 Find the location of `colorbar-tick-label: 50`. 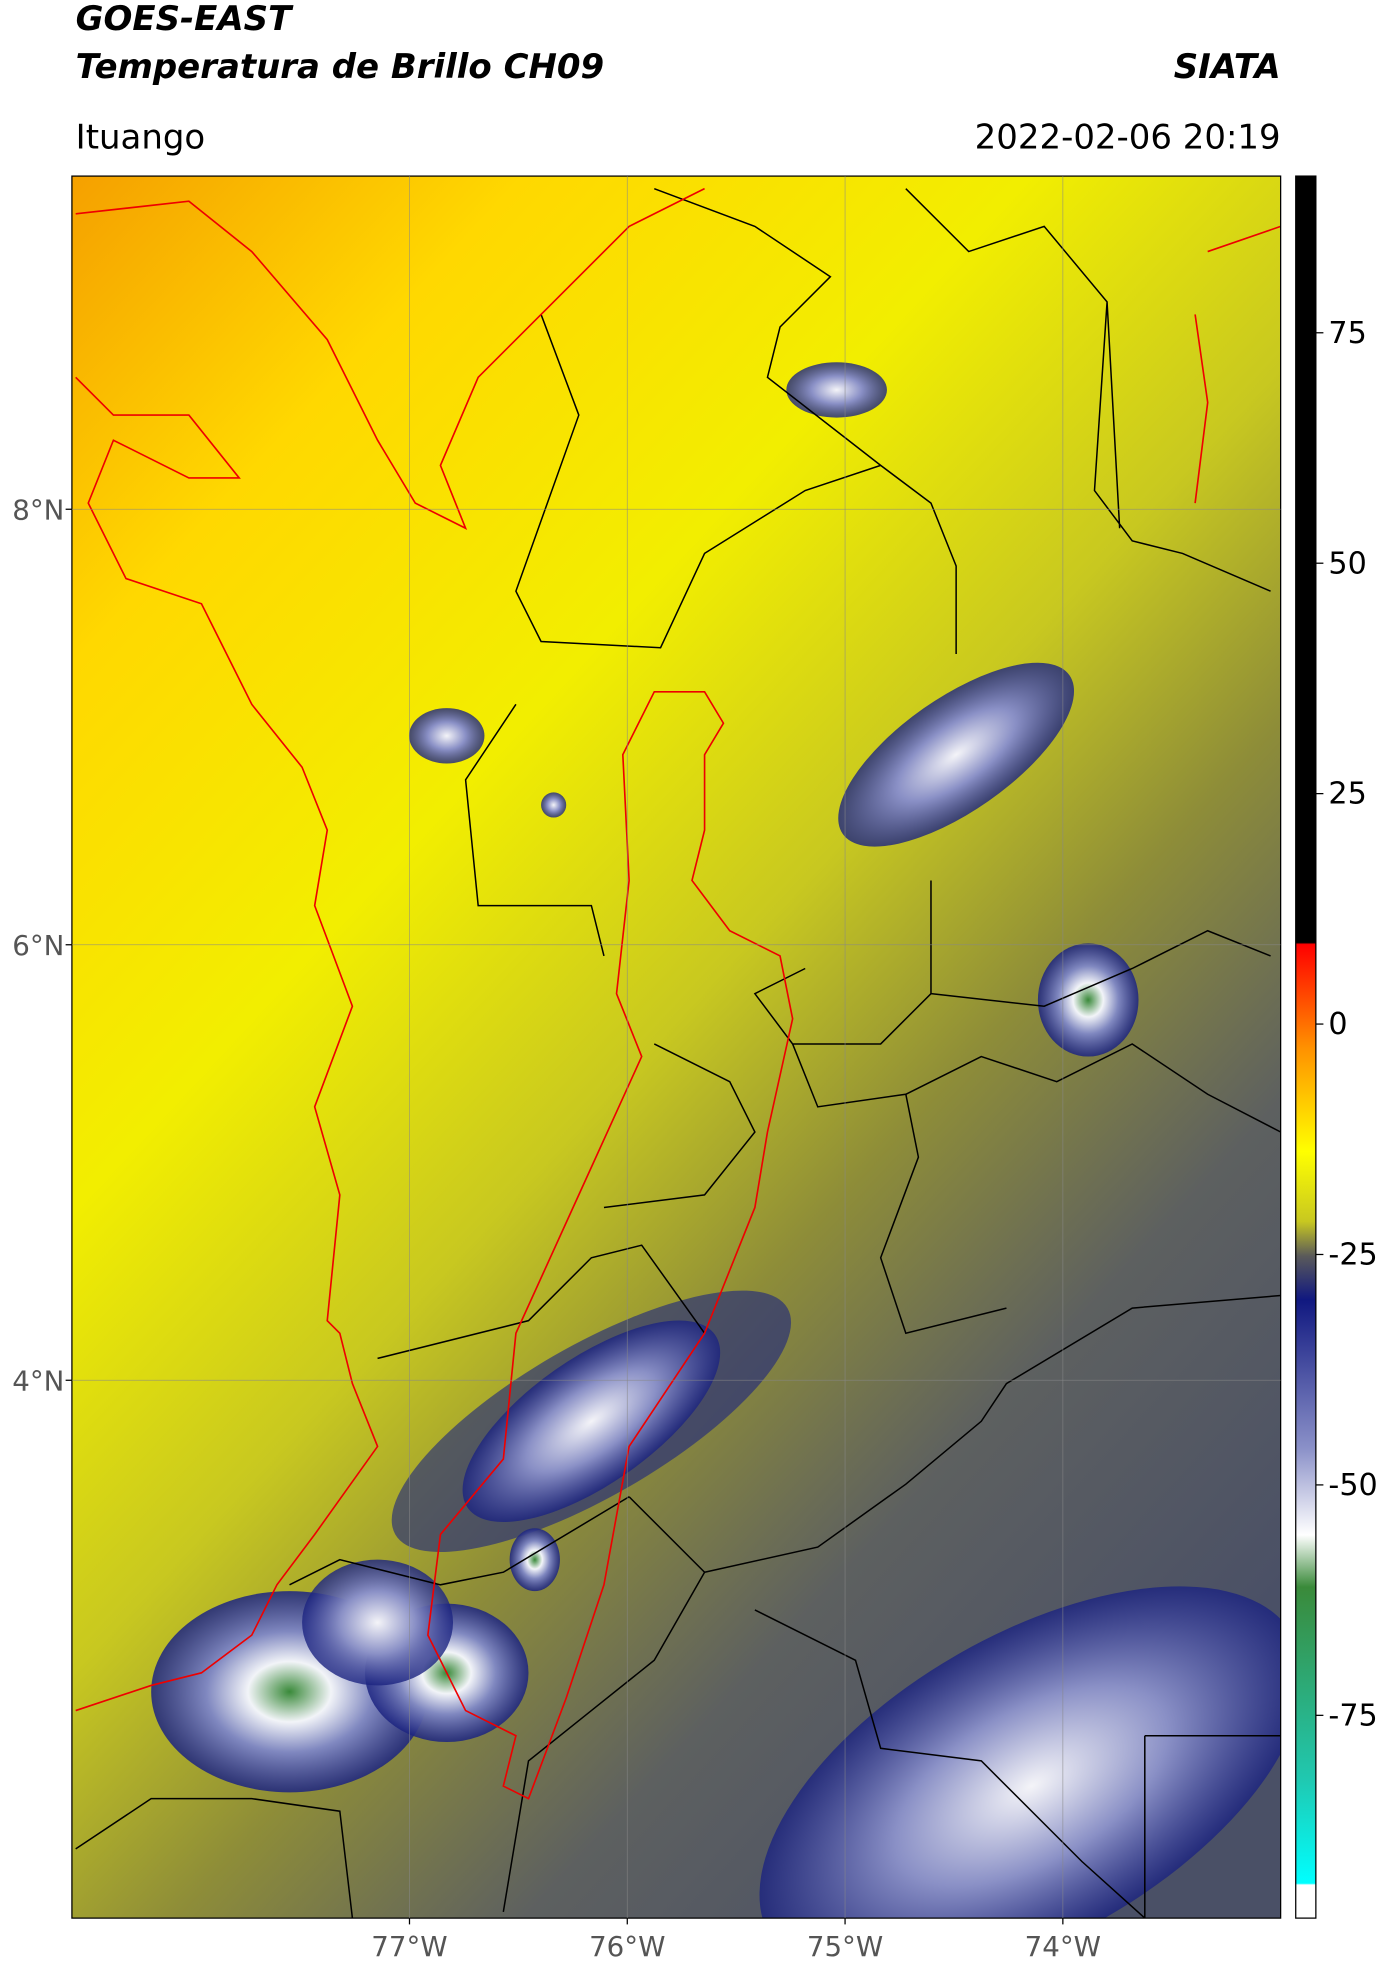

colorbar-tick-label: 50 is located at coordinates (1347, 563).